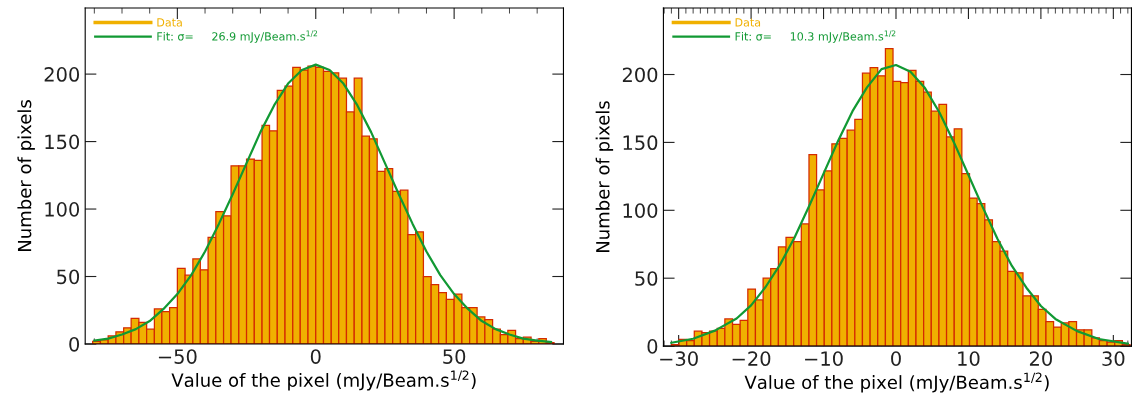 The image size is (1136, 420). What do you see at coordinates (751, 358) in the screenshot?
I see `x-tick-label: −20` at bounding box center [751, 358].